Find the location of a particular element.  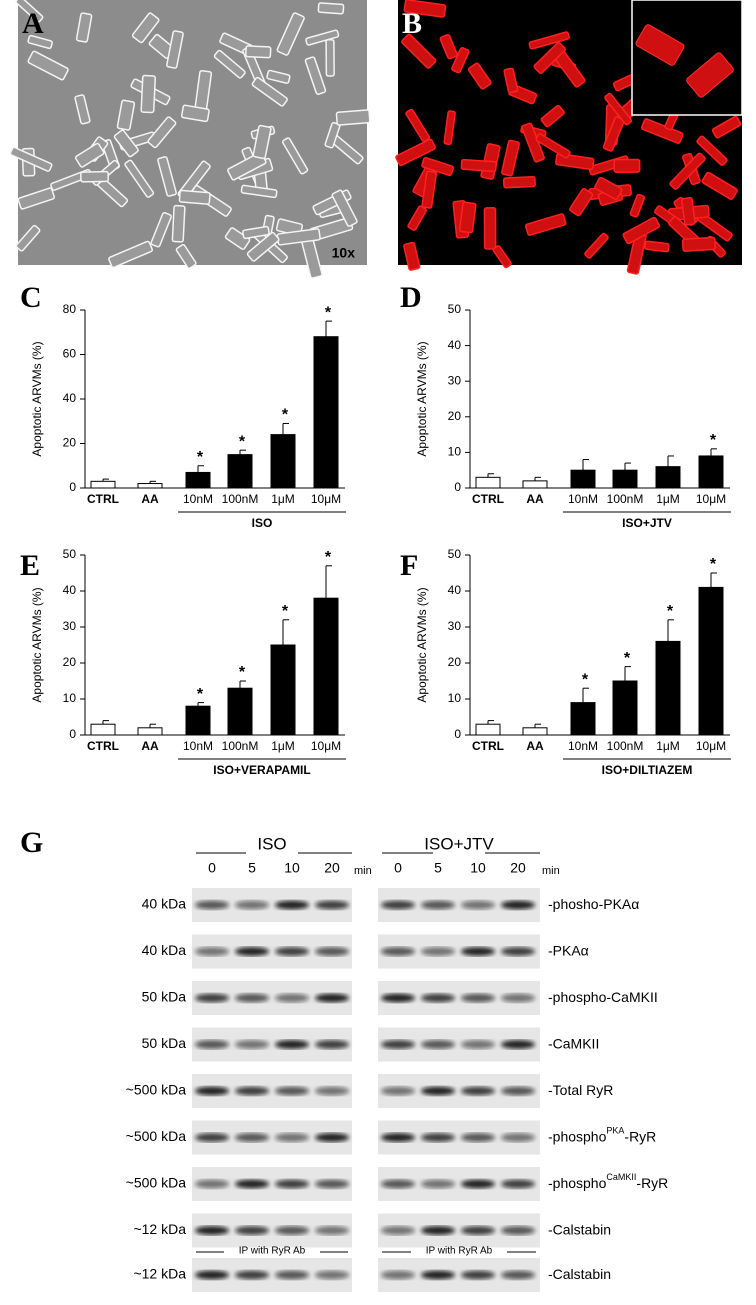

protein-label: -Calstabin is located at coordinates (579, 1274).